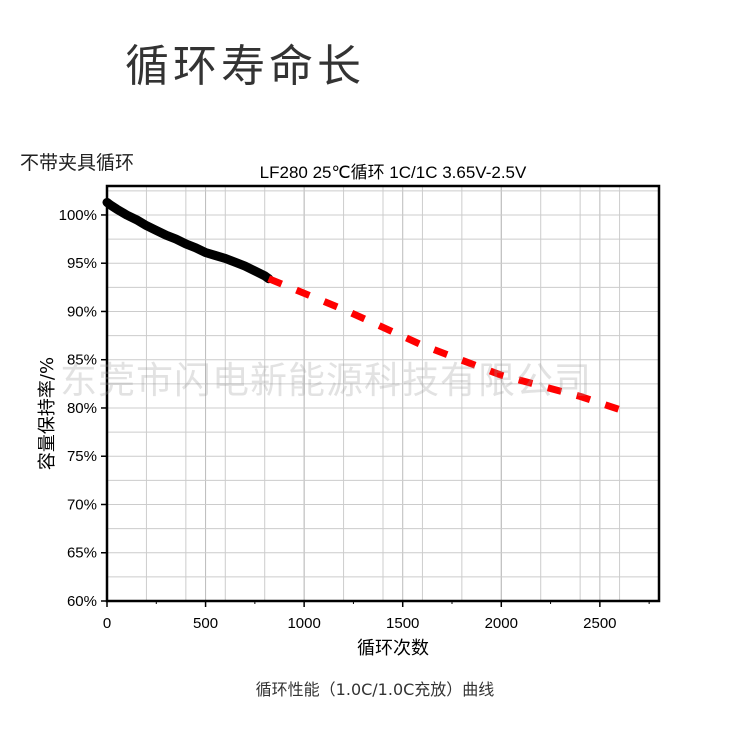 The image size is (750, 739). I want to click on x-tick-label: 0, so click(107, 623).